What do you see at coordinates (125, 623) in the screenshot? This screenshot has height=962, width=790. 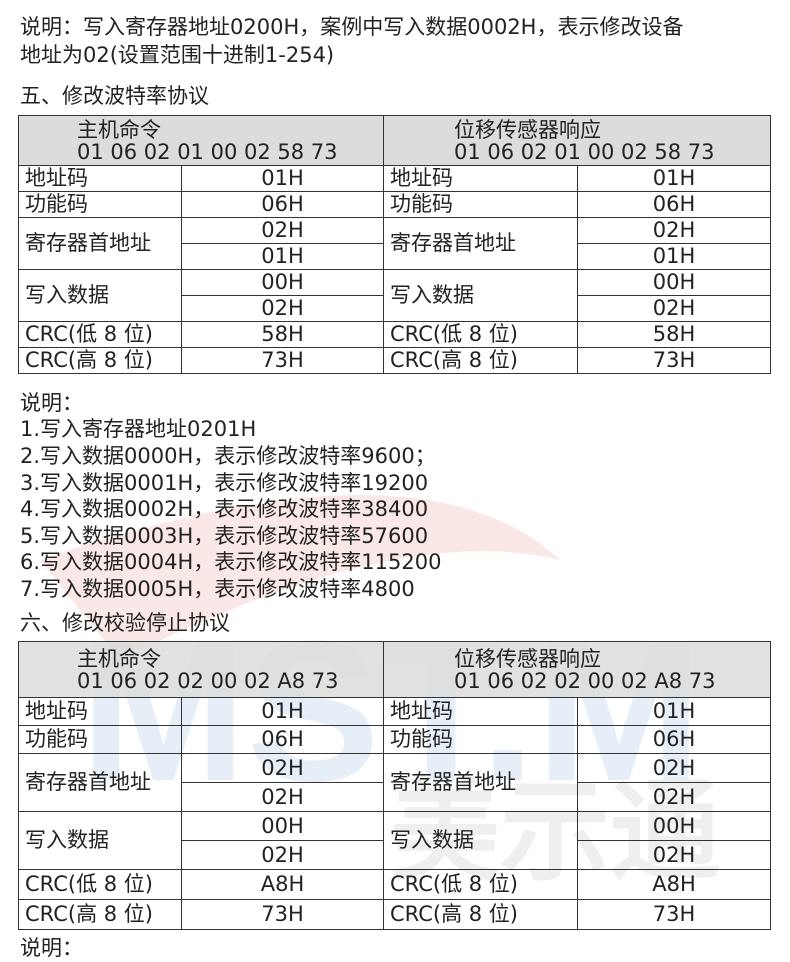 I see `section6-title: 六、修改校验停止协议` at bounding box center [125, 623].